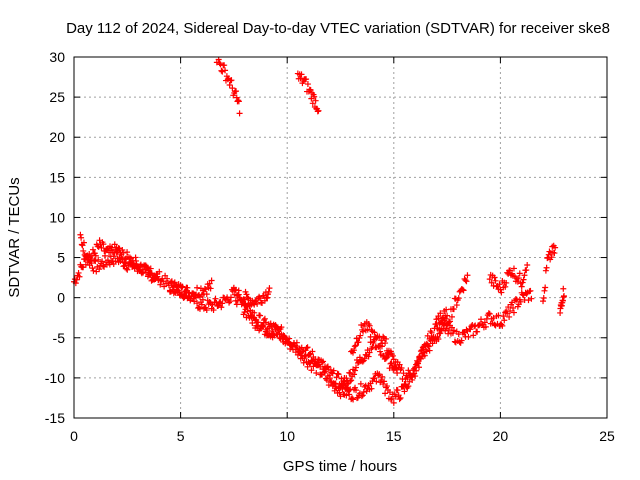 The image size is (640, 480). What do you see at coordinates (61, 298) in the screenshot?
I see `y-tick-label: 0` at bounding box center [61, 298].